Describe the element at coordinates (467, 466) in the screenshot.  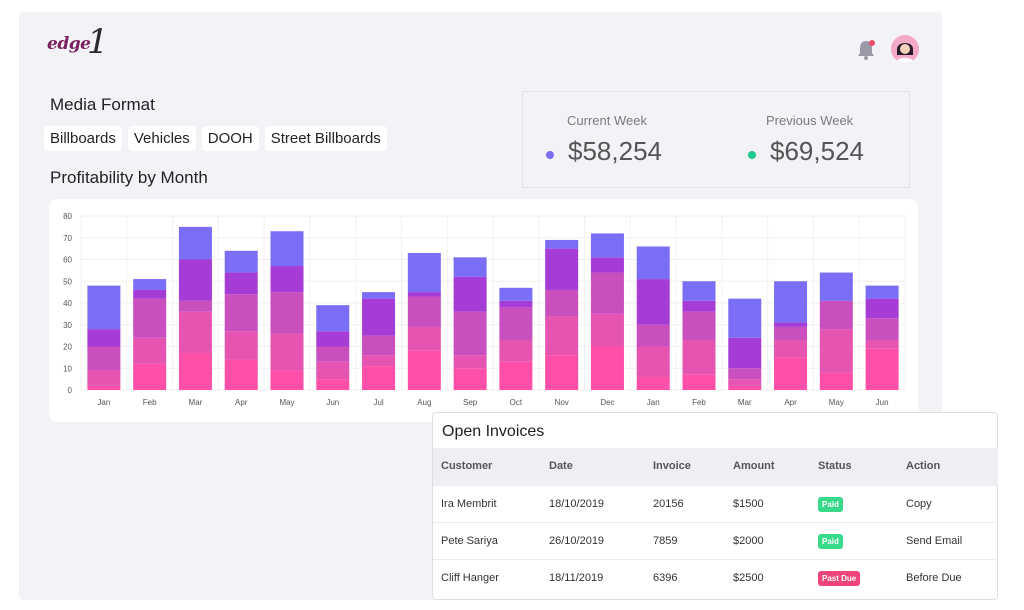
I see `col-customer: Customer` at that location.